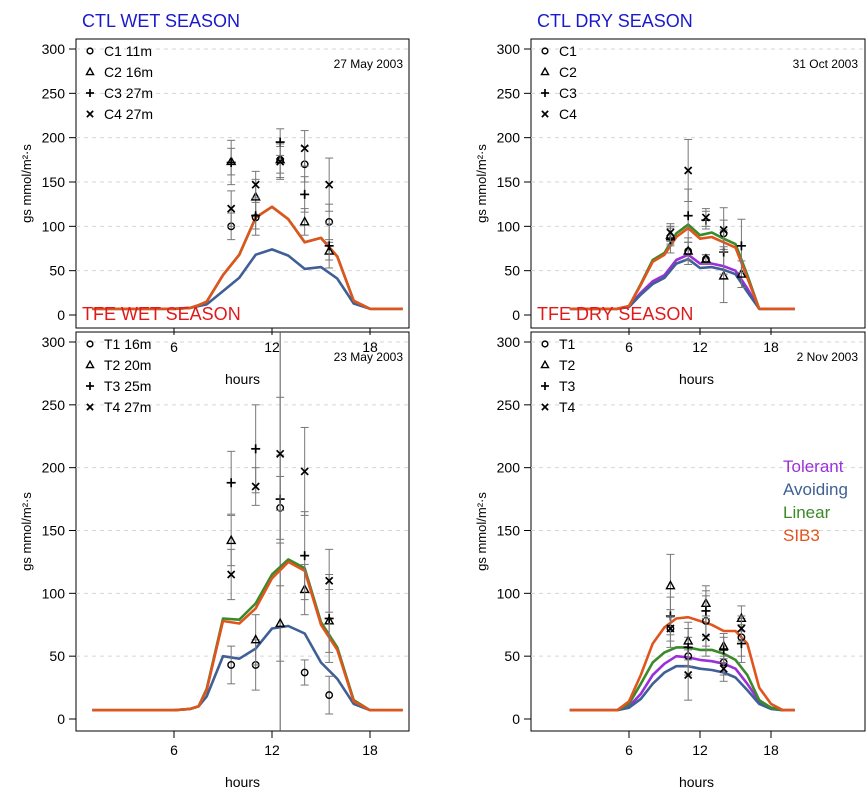 The height and width of the screenshot is (797, 866). What do you see at coordinates (567, 407) in the screenshot?
I see `legend-label: T4` at bounding box center [567, 407].